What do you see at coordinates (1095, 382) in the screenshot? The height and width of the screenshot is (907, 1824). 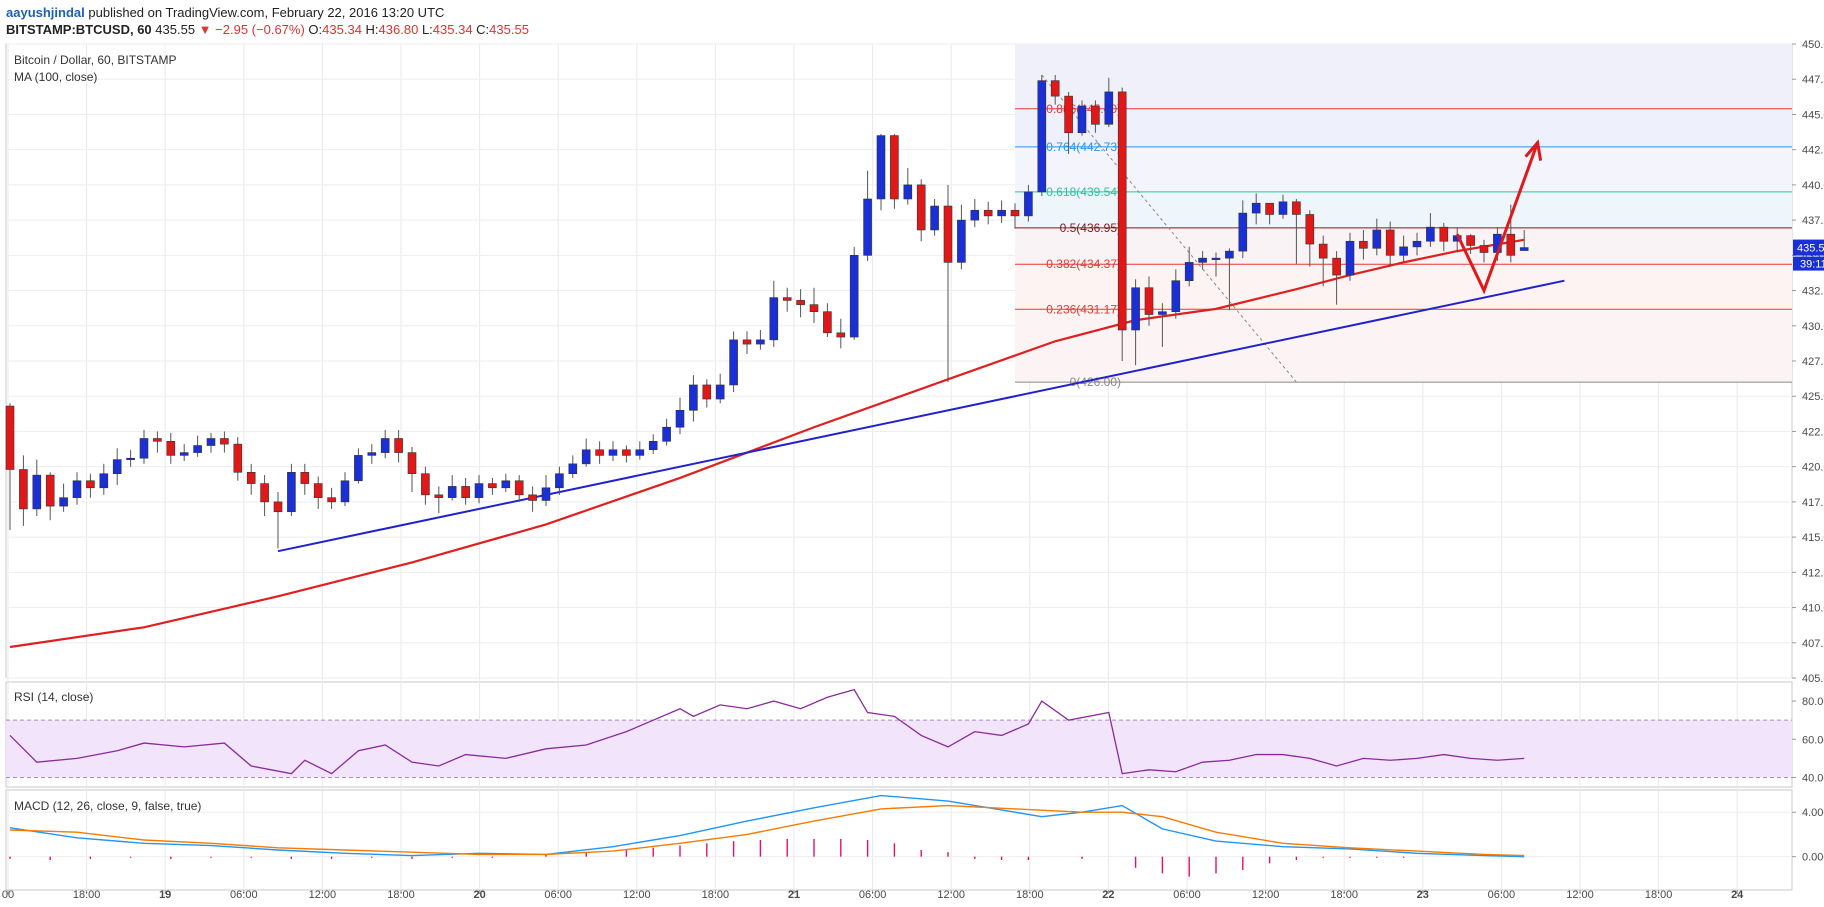 I see `fib-level-label: 0(426.00)` at bounding box center [1095, 382].